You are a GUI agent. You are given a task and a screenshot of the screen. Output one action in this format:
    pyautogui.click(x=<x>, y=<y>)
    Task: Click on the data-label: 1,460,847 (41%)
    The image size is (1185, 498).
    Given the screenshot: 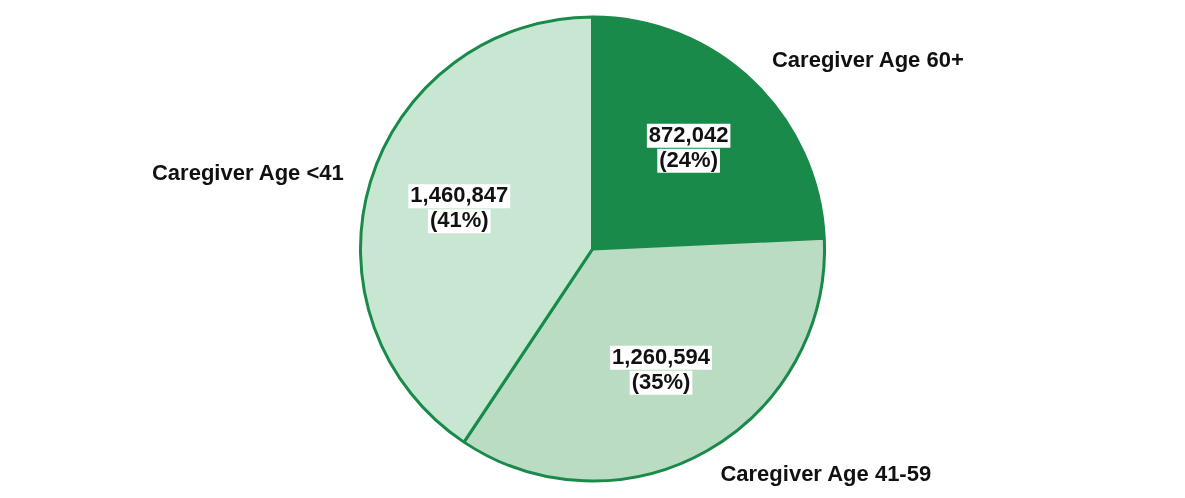 What is the action you would take?
    pyautogui.click(x=459, y=207)
    